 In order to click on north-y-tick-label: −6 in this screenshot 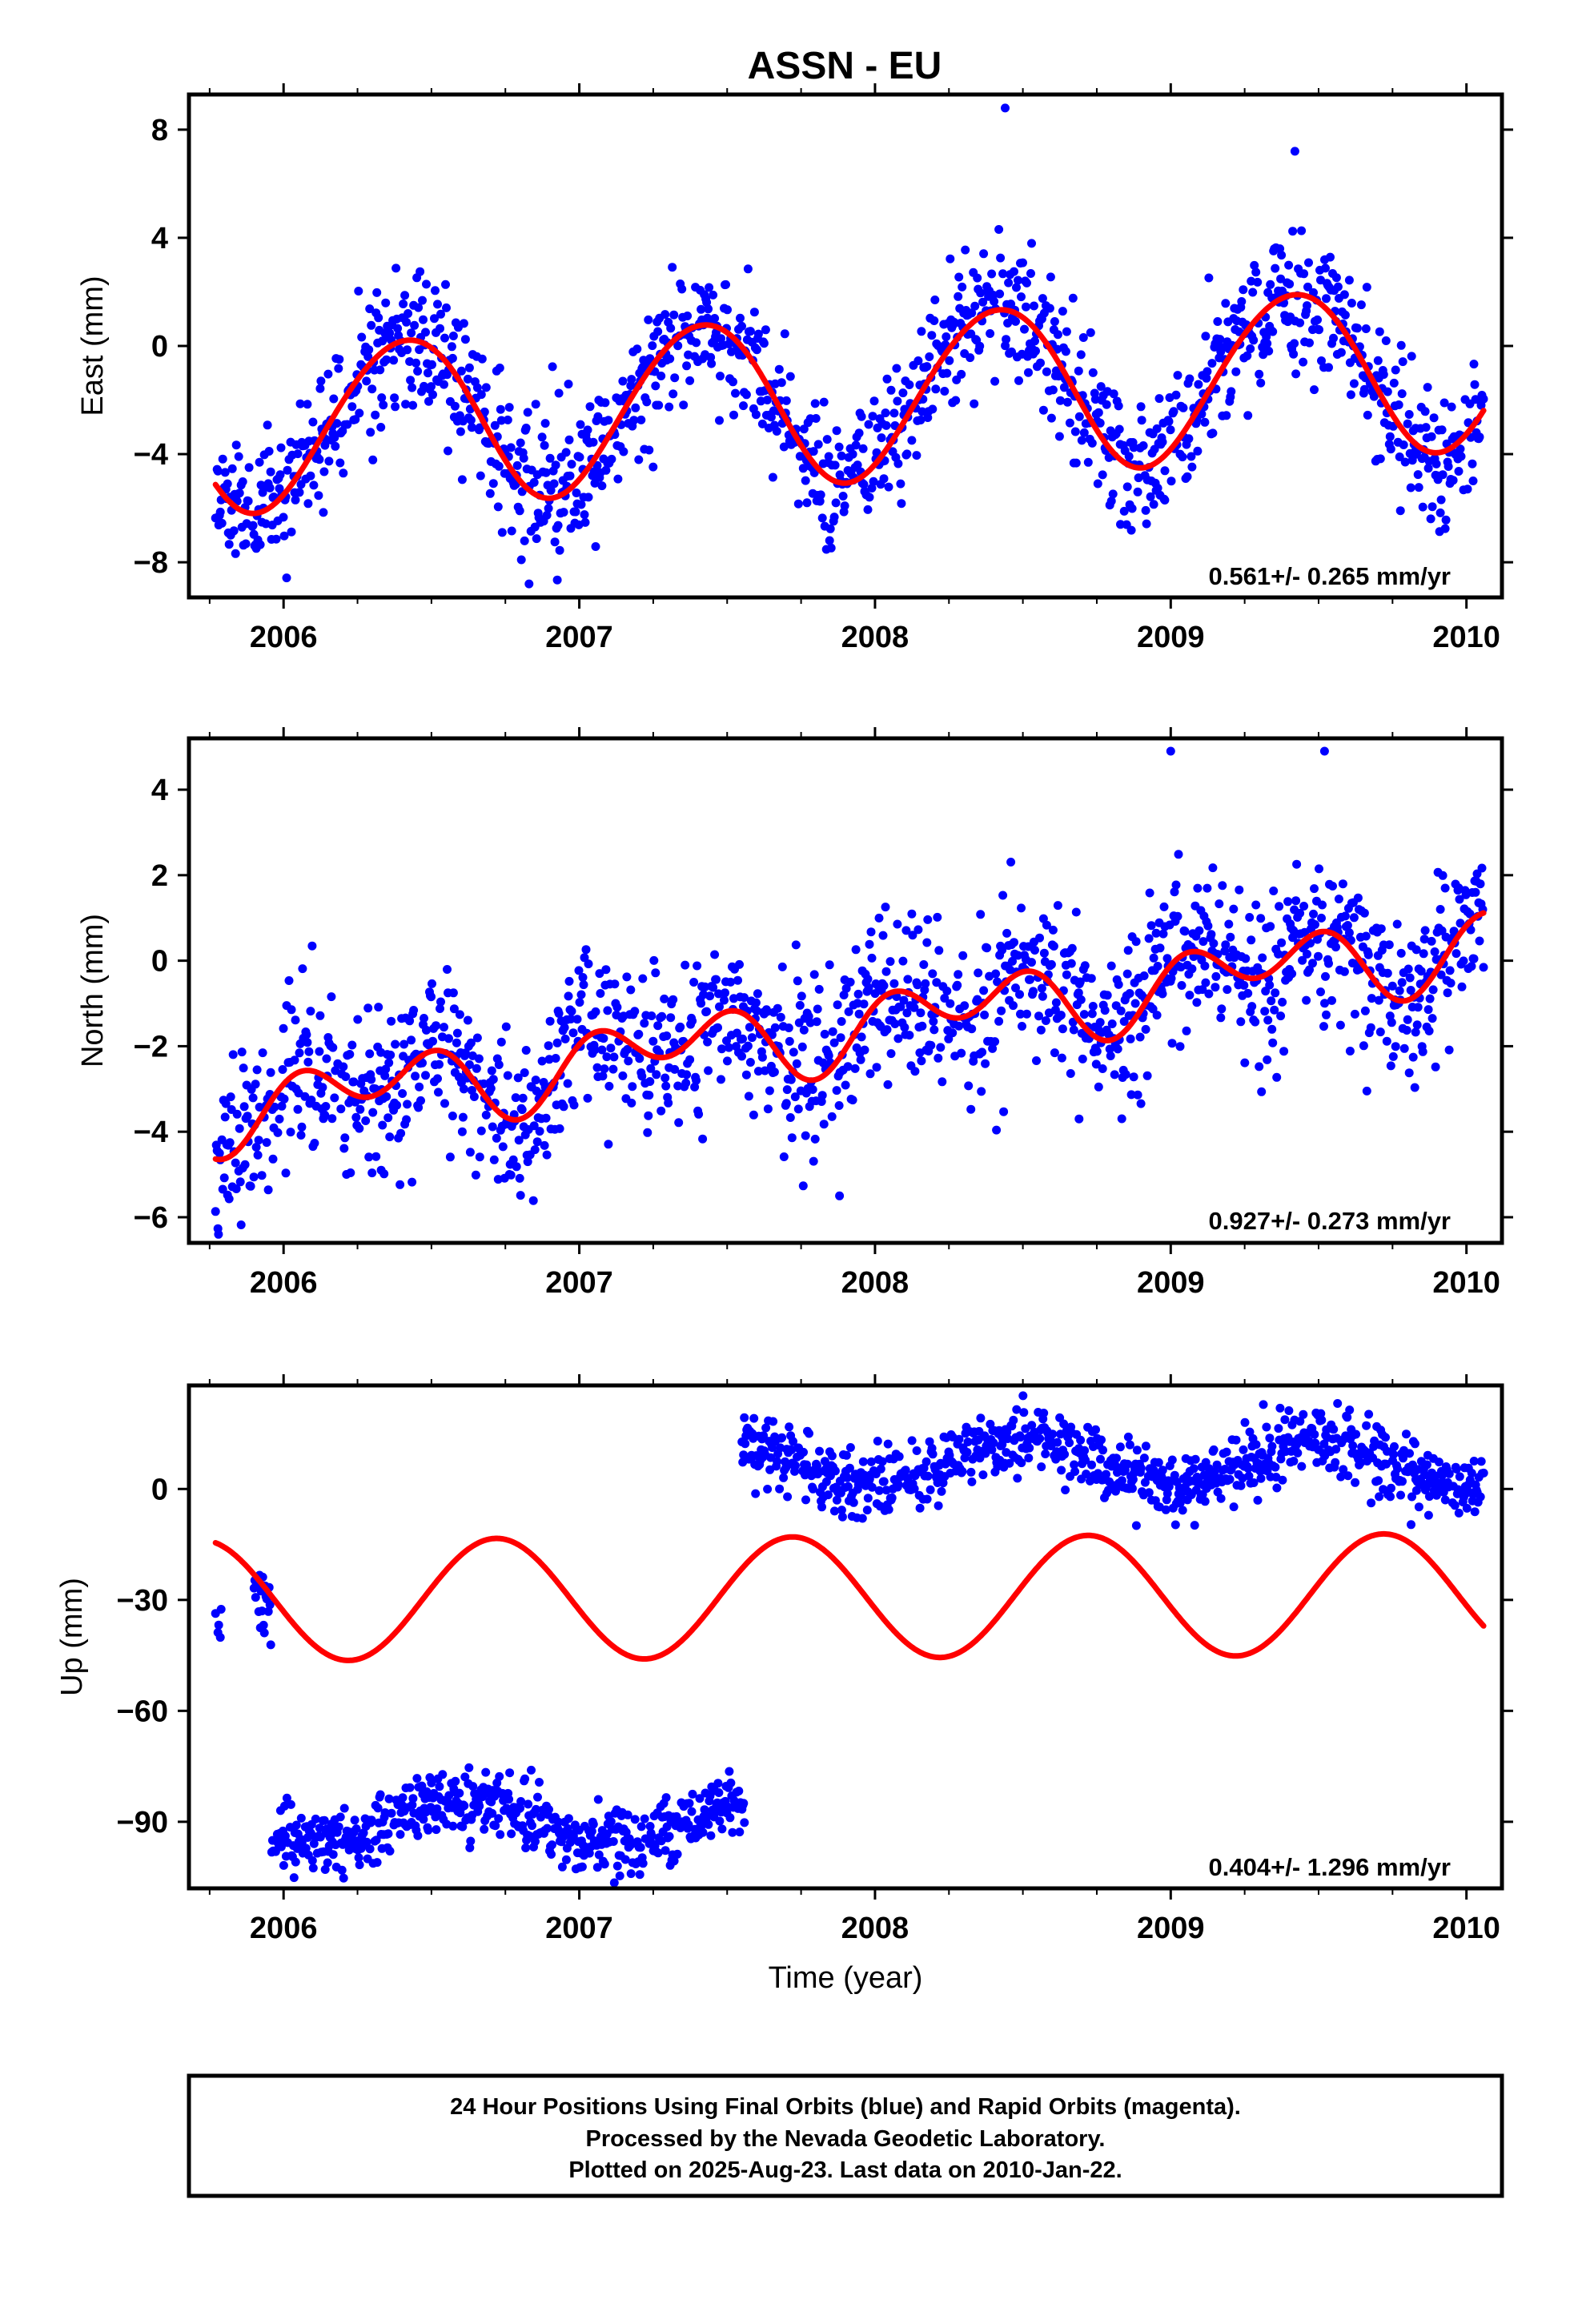, I will do `click(151, 1218)`.